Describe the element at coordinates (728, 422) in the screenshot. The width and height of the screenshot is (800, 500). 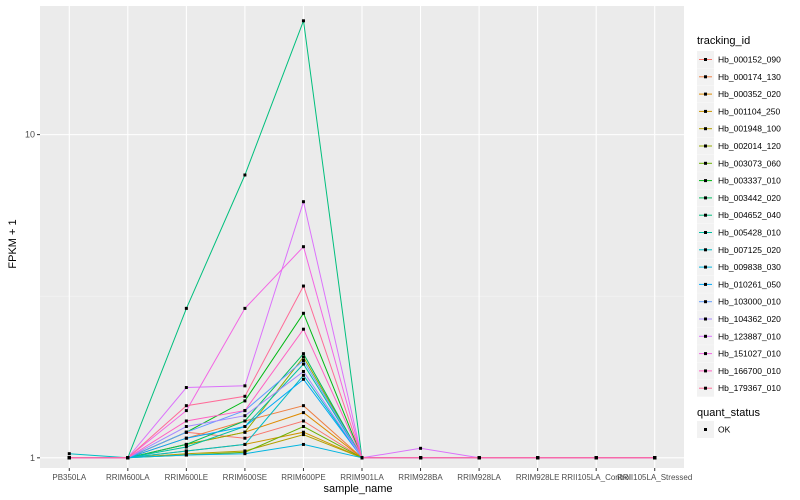
I see `shape-legend: quant_status OK` at that location.